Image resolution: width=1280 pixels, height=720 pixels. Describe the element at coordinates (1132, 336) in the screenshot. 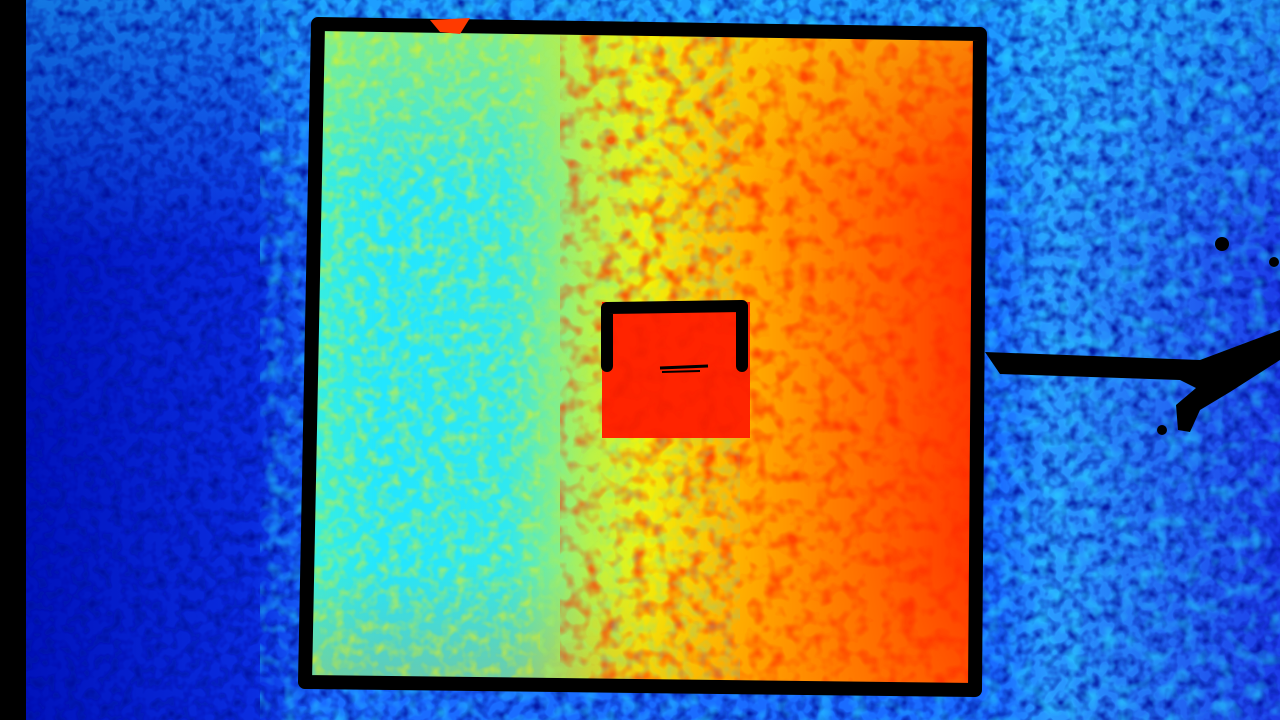

I see `cable-shape` at that location.